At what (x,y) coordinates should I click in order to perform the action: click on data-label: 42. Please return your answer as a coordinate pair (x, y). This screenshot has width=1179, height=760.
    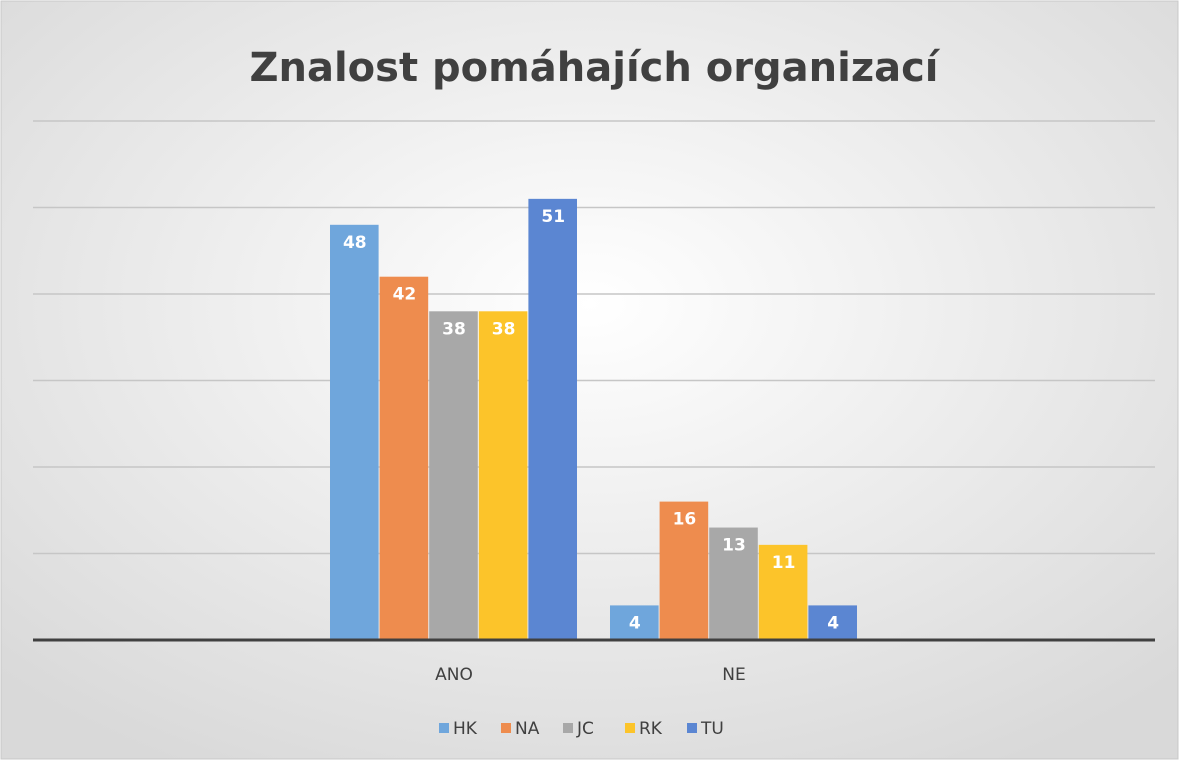
    Looking at the image, I should click on (405, 295).